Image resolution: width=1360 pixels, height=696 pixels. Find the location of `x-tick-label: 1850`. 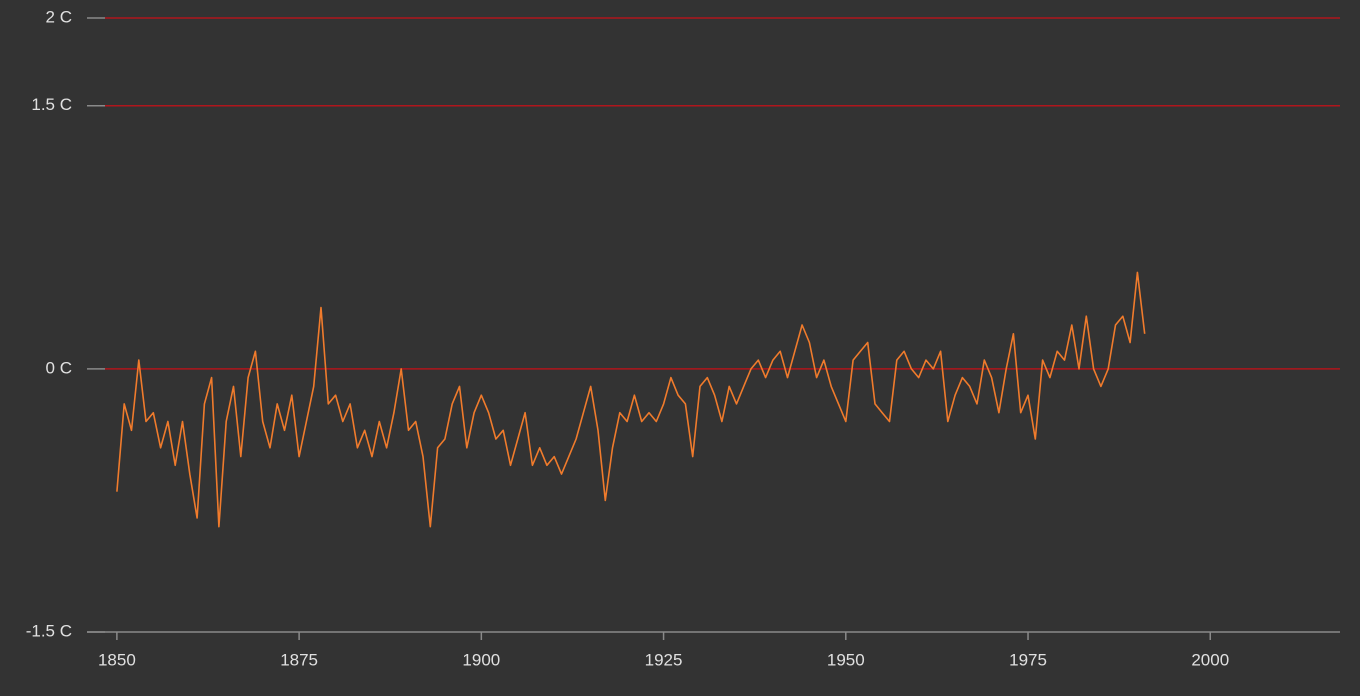

x-tick-label: 1850 is located at coordinates (117, 659).